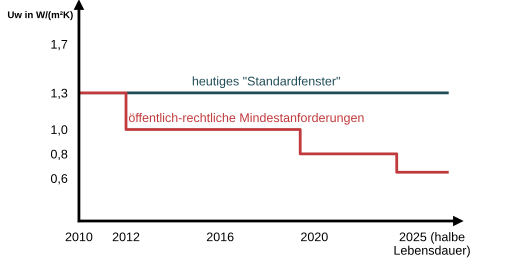  I want to click on y-tick-label: 1,3, so click(59, 94).